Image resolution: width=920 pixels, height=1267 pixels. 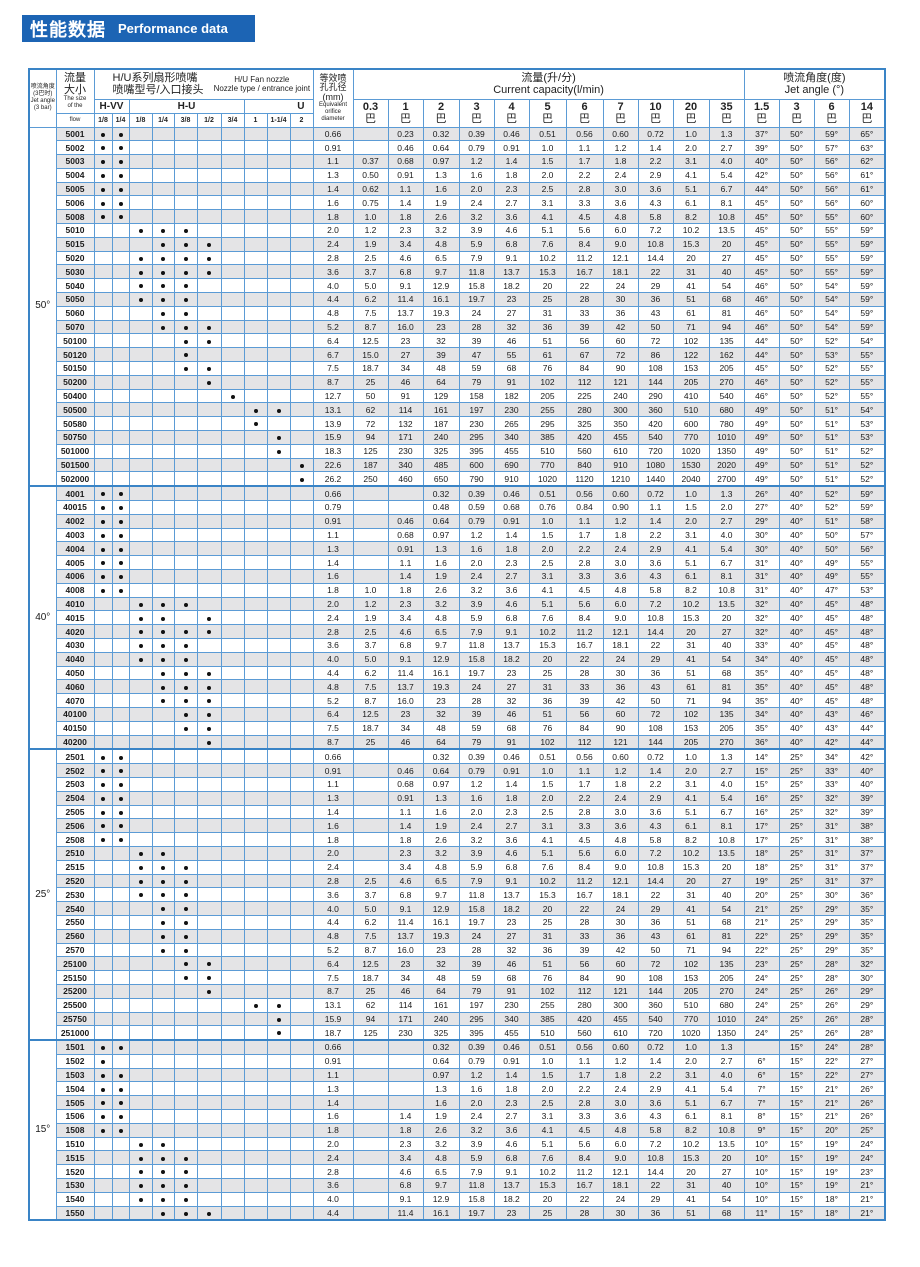 What do you see at coordinates (476, 1116) in the screenshot?
I see `flow-rate-cell: 2.4` at bounding box center [476, 1116].